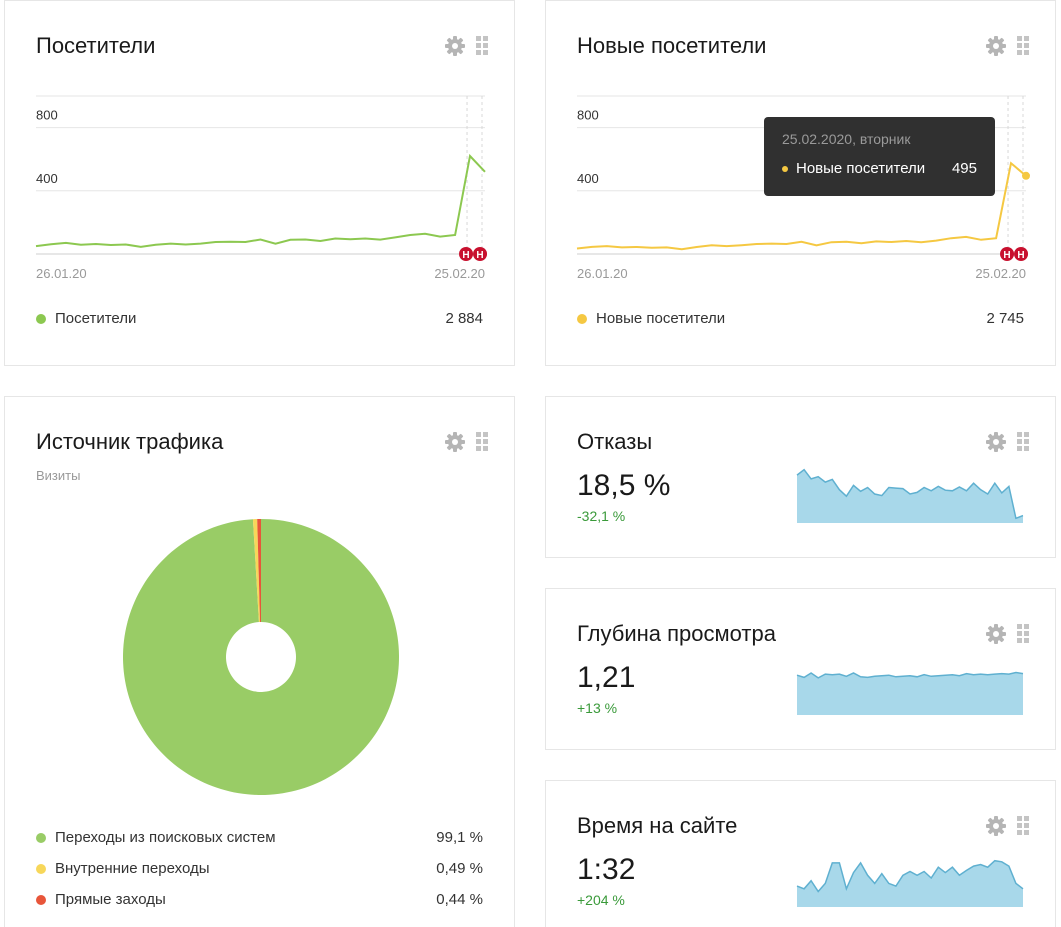 This screenshot has height=927, width=1061. What do you see at coordinates (1005, 318) in the screenshot?
I see `legend-value: 2 745` at bounding box center [1005, 318].